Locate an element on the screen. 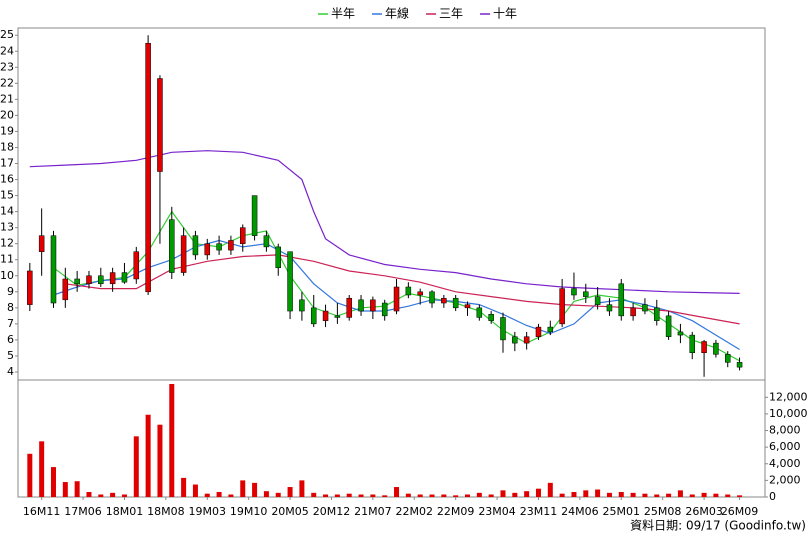 This screenshot has height=540, width=808. y-tick-label: 17 is located at coordinates (7, 163).